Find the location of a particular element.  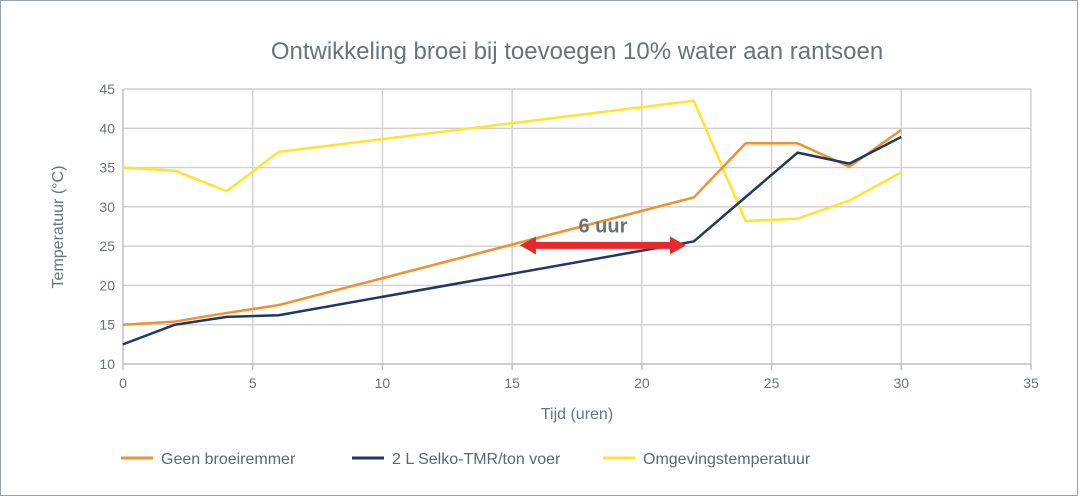

y-tick-label: 35 is located at coordinates (107, 168).